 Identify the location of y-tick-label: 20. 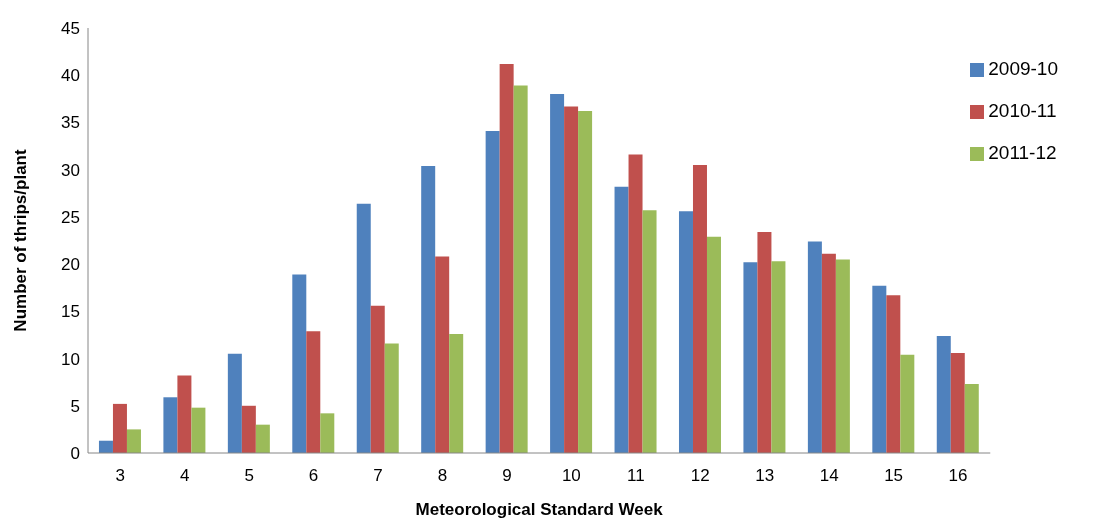
(70, 265).